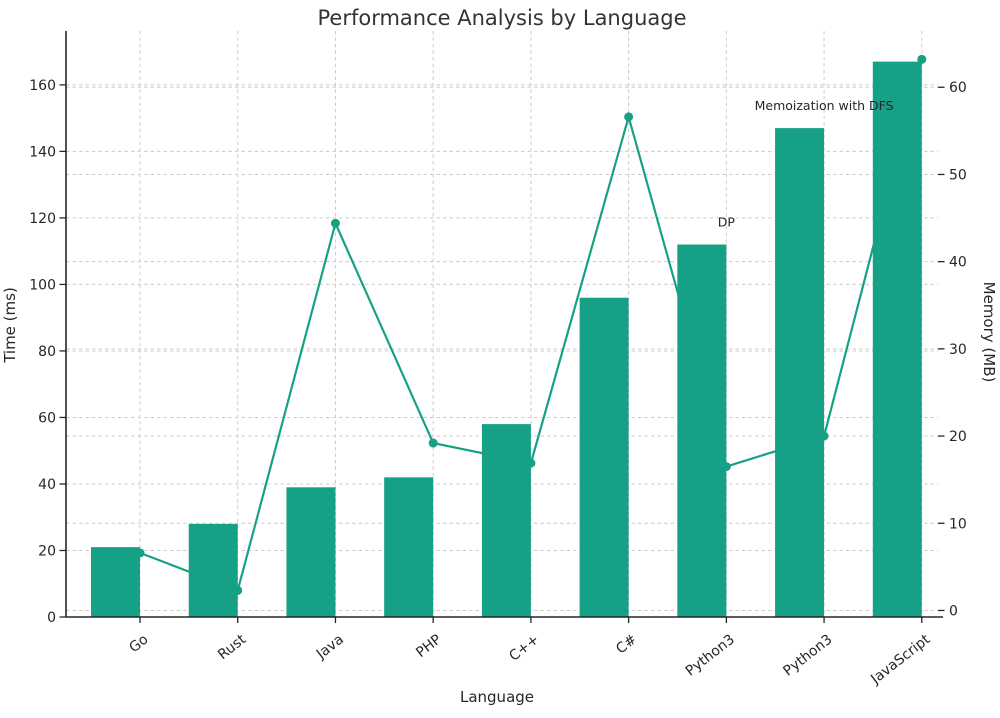 The width and height of the screenshot is (1000, 718). What do you see at coordinates (497, 697) in the screenshot?
I see `x-axis-label: Language` at bounding box center [497, 697].